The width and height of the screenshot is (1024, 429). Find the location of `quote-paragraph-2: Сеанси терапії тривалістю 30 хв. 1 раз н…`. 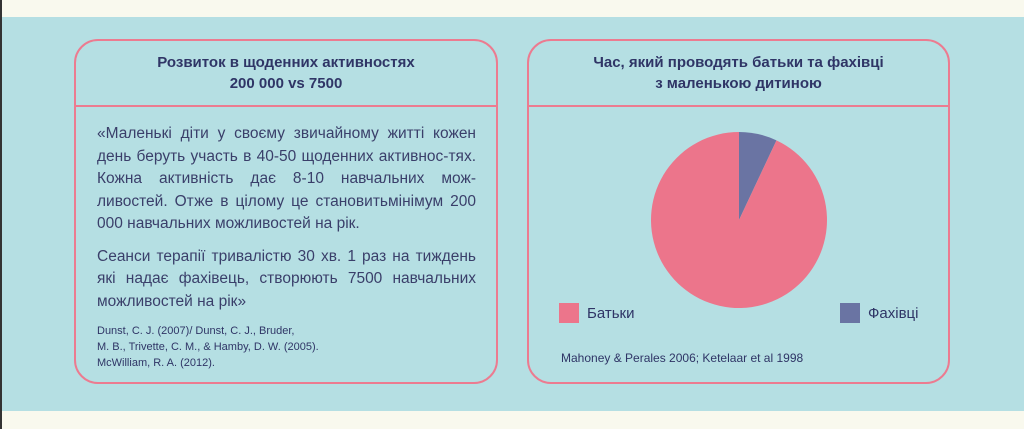

quote-paragraph-2: Сеанси терапії тривалістю 30 хв. 1 раз н… is located at coordinates (286, 278).